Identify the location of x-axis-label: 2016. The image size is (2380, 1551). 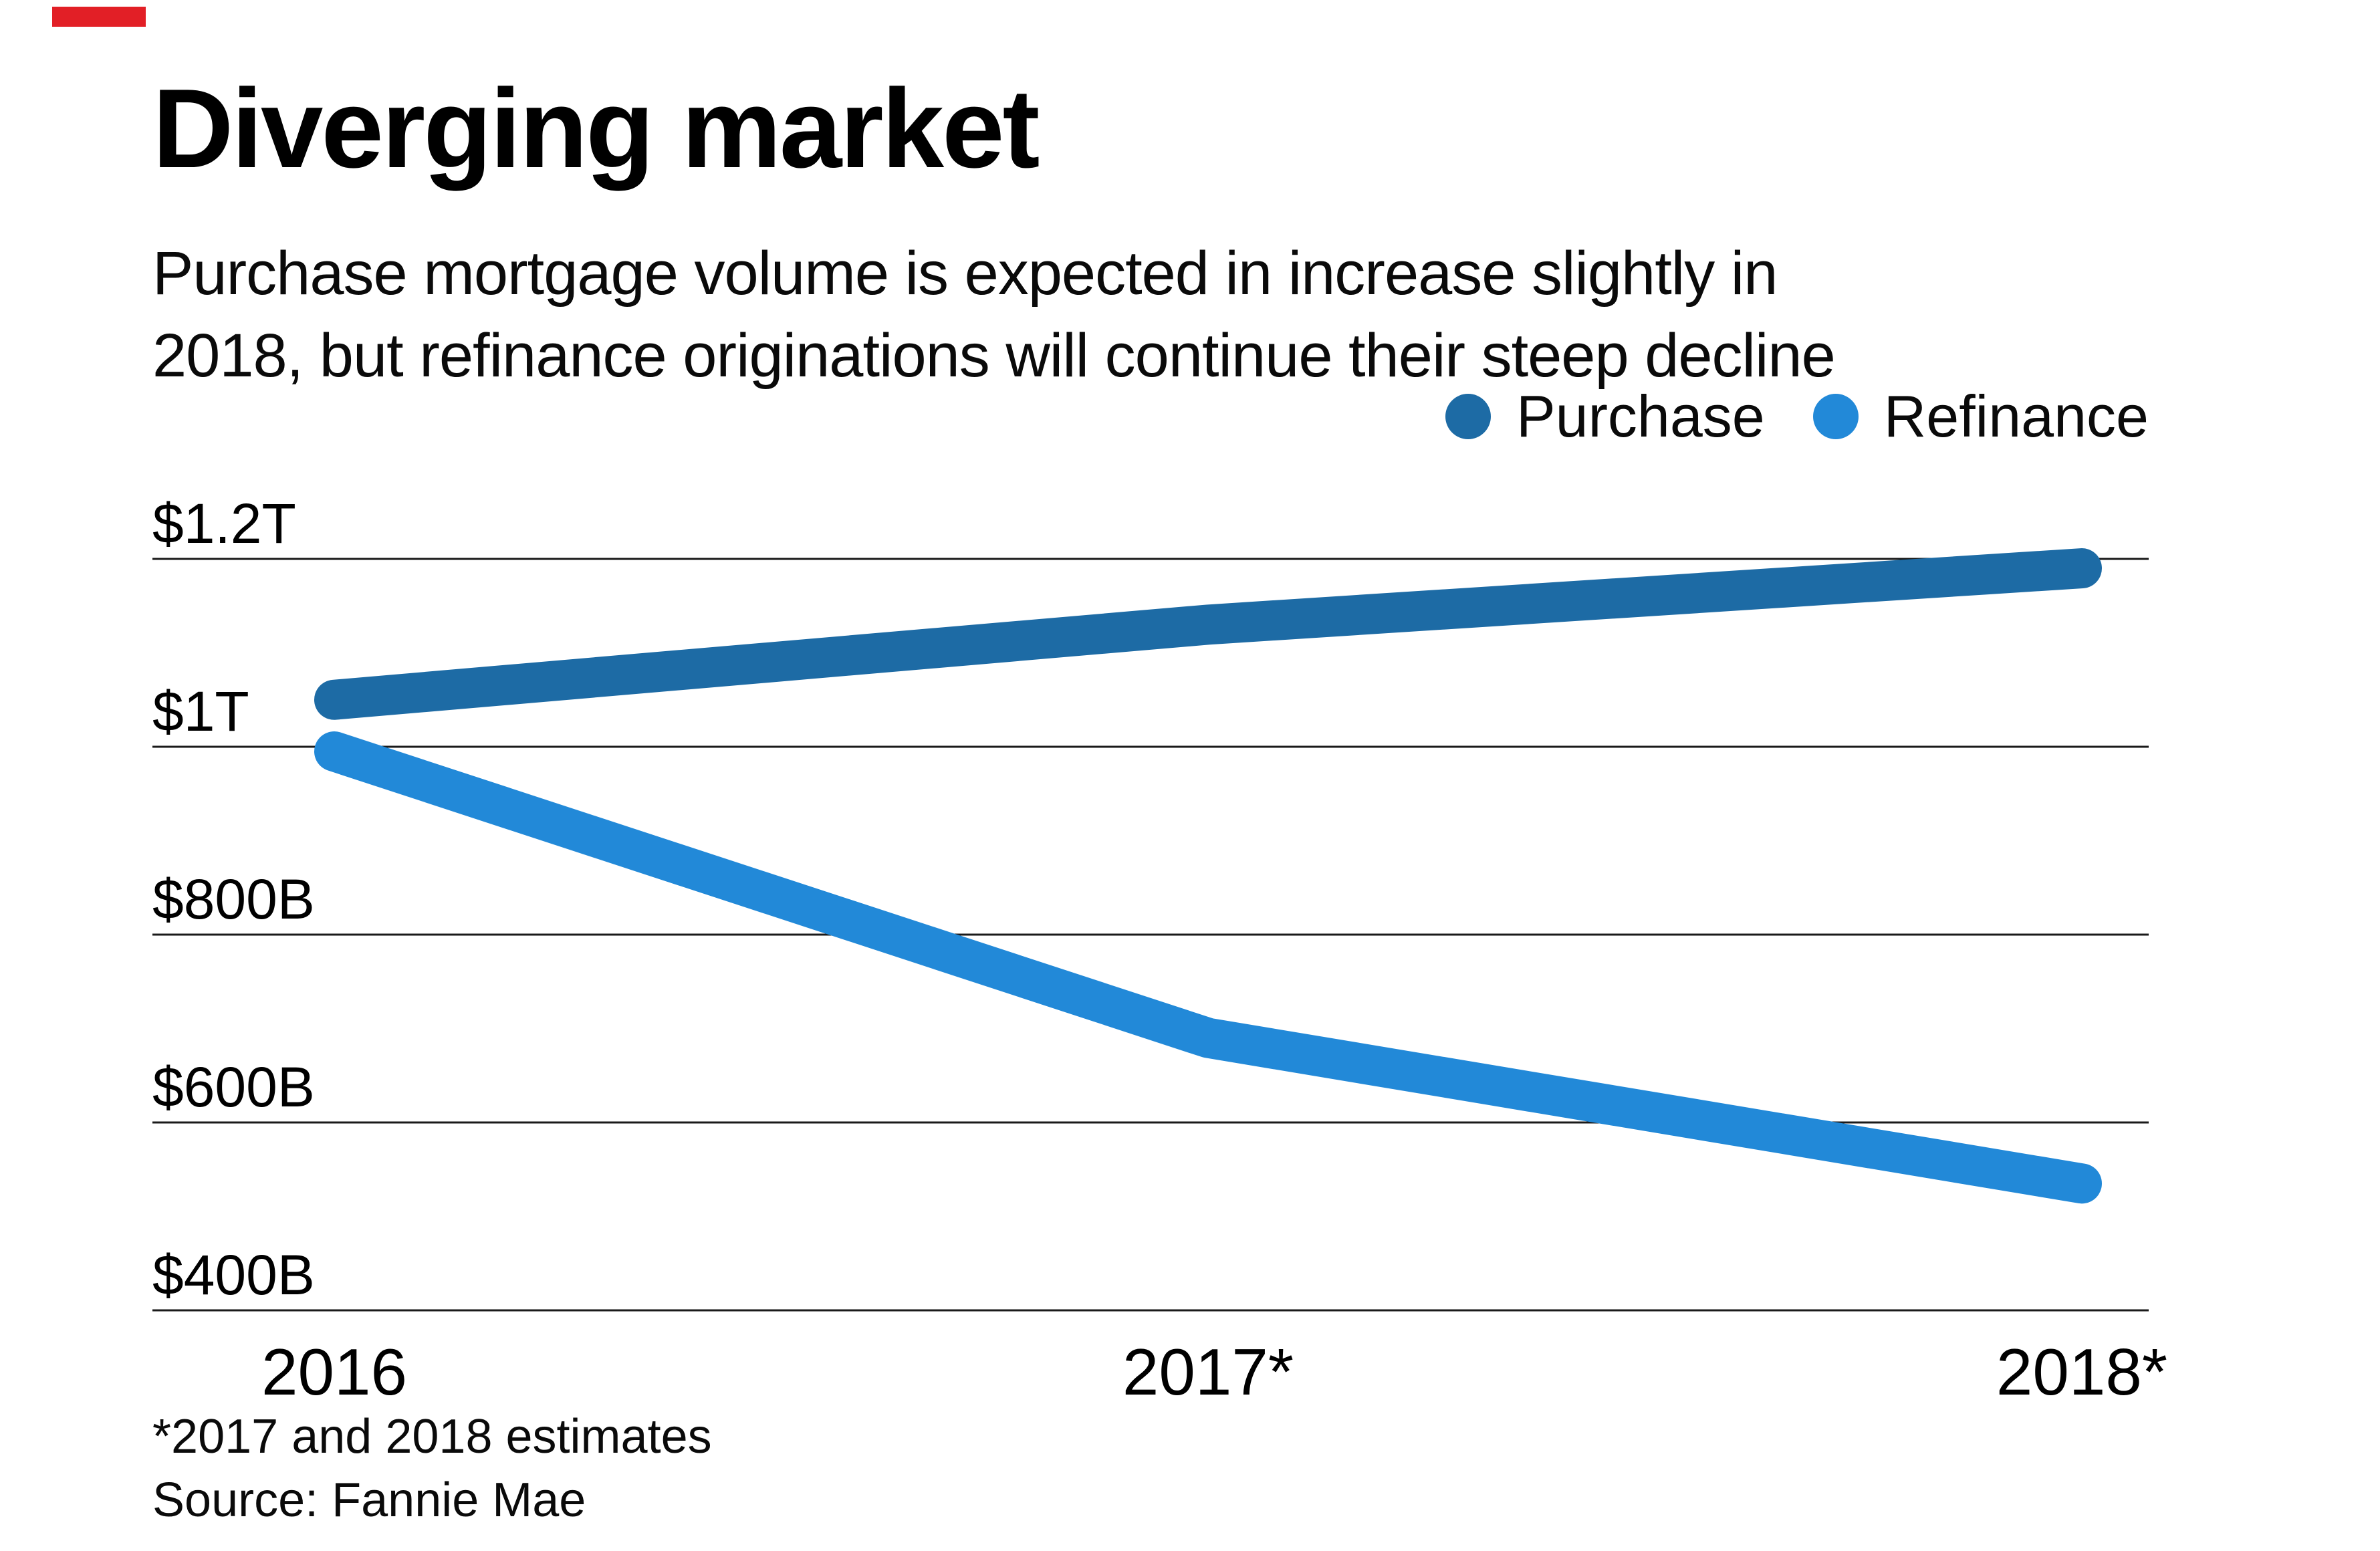
(334, 1372).